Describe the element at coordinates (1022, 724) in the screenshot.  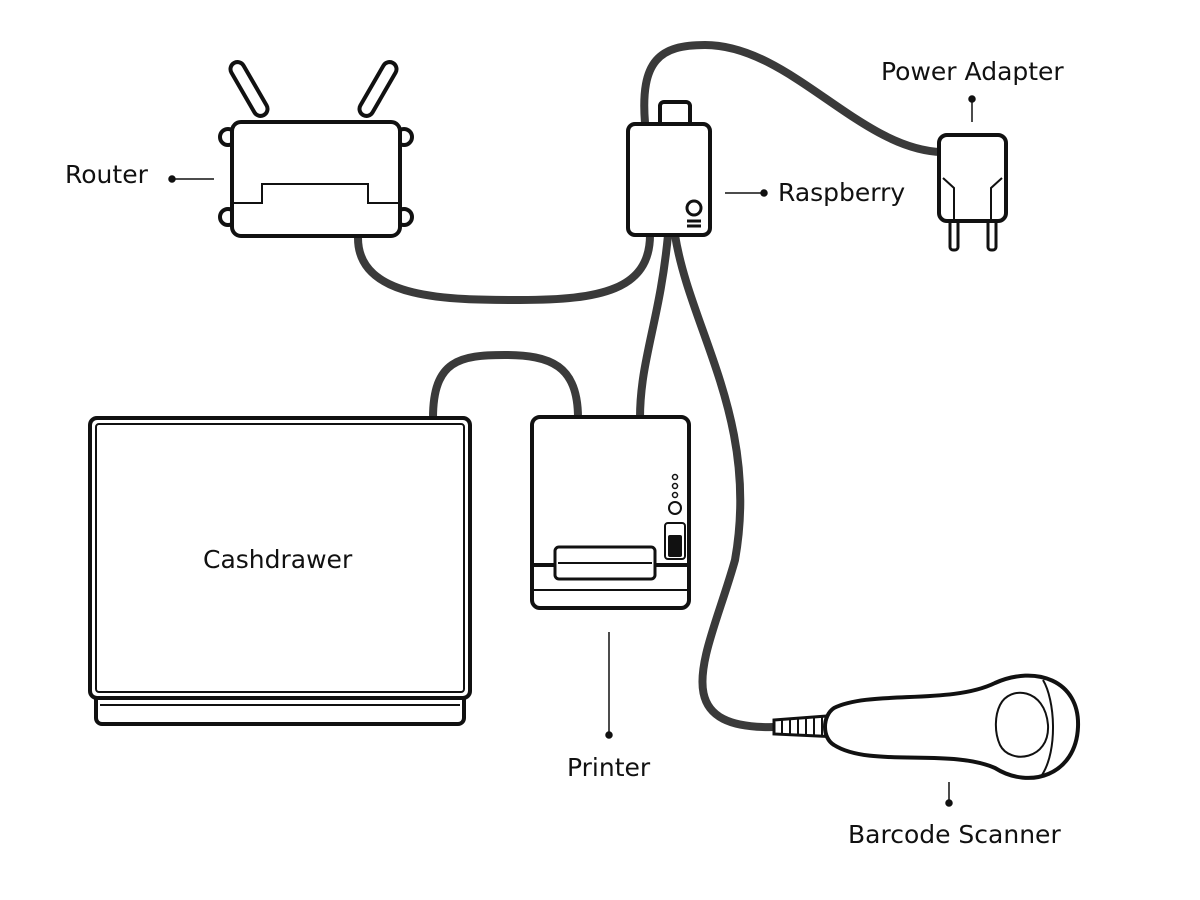
I see `scanner-window` at that location.